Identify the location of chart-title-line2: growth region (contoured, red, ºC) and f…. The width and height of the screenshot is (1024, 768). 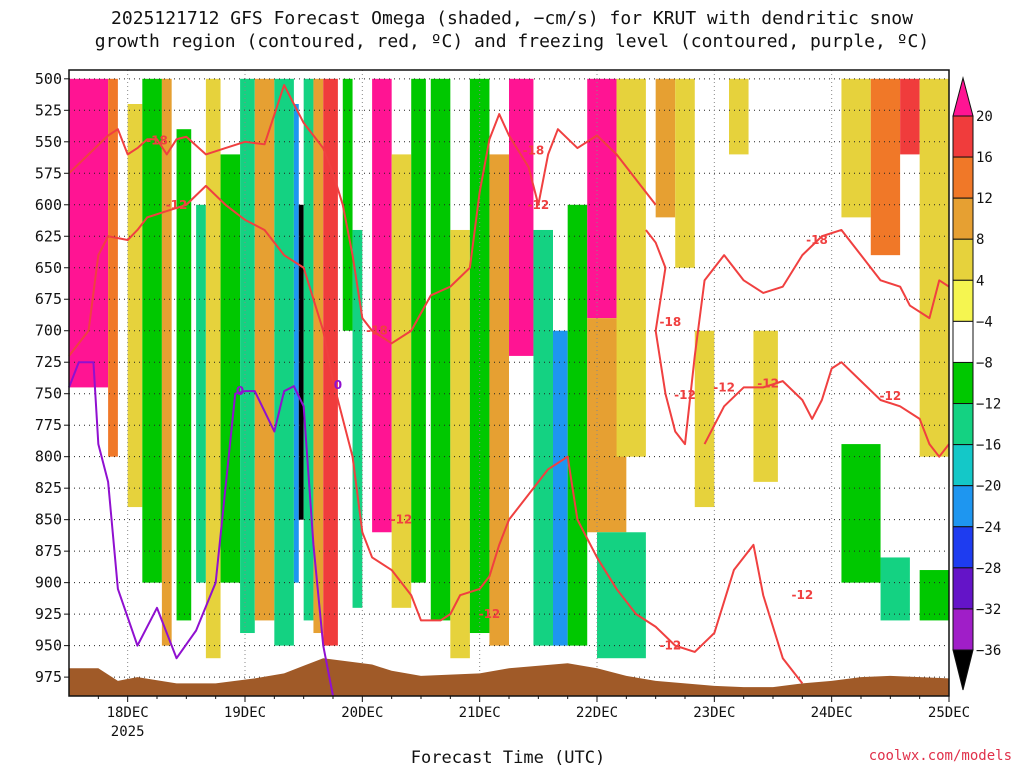
(512, 41).